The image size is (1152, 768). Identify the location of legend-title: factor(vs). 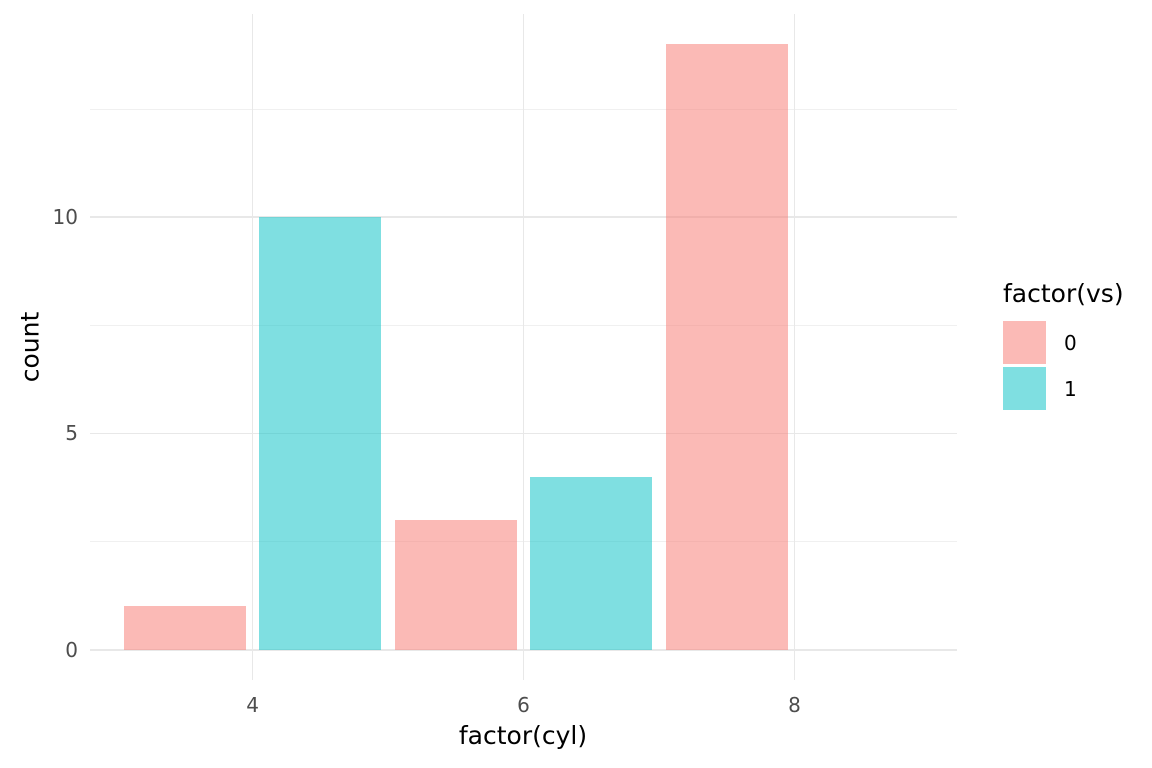
(1063, 293).